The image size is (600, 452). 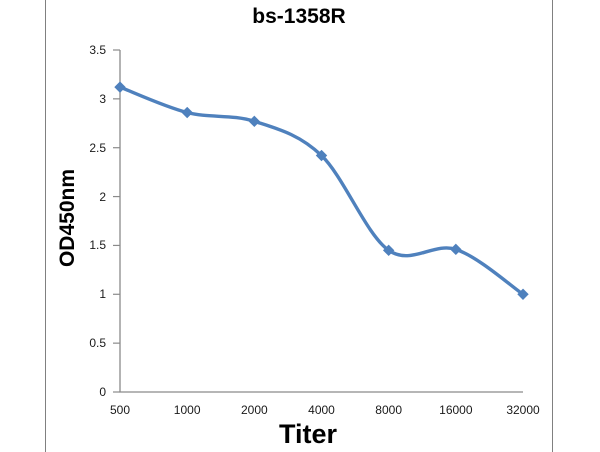 I want to click on x-tick-label: 1000, so click(x=187, y=410).